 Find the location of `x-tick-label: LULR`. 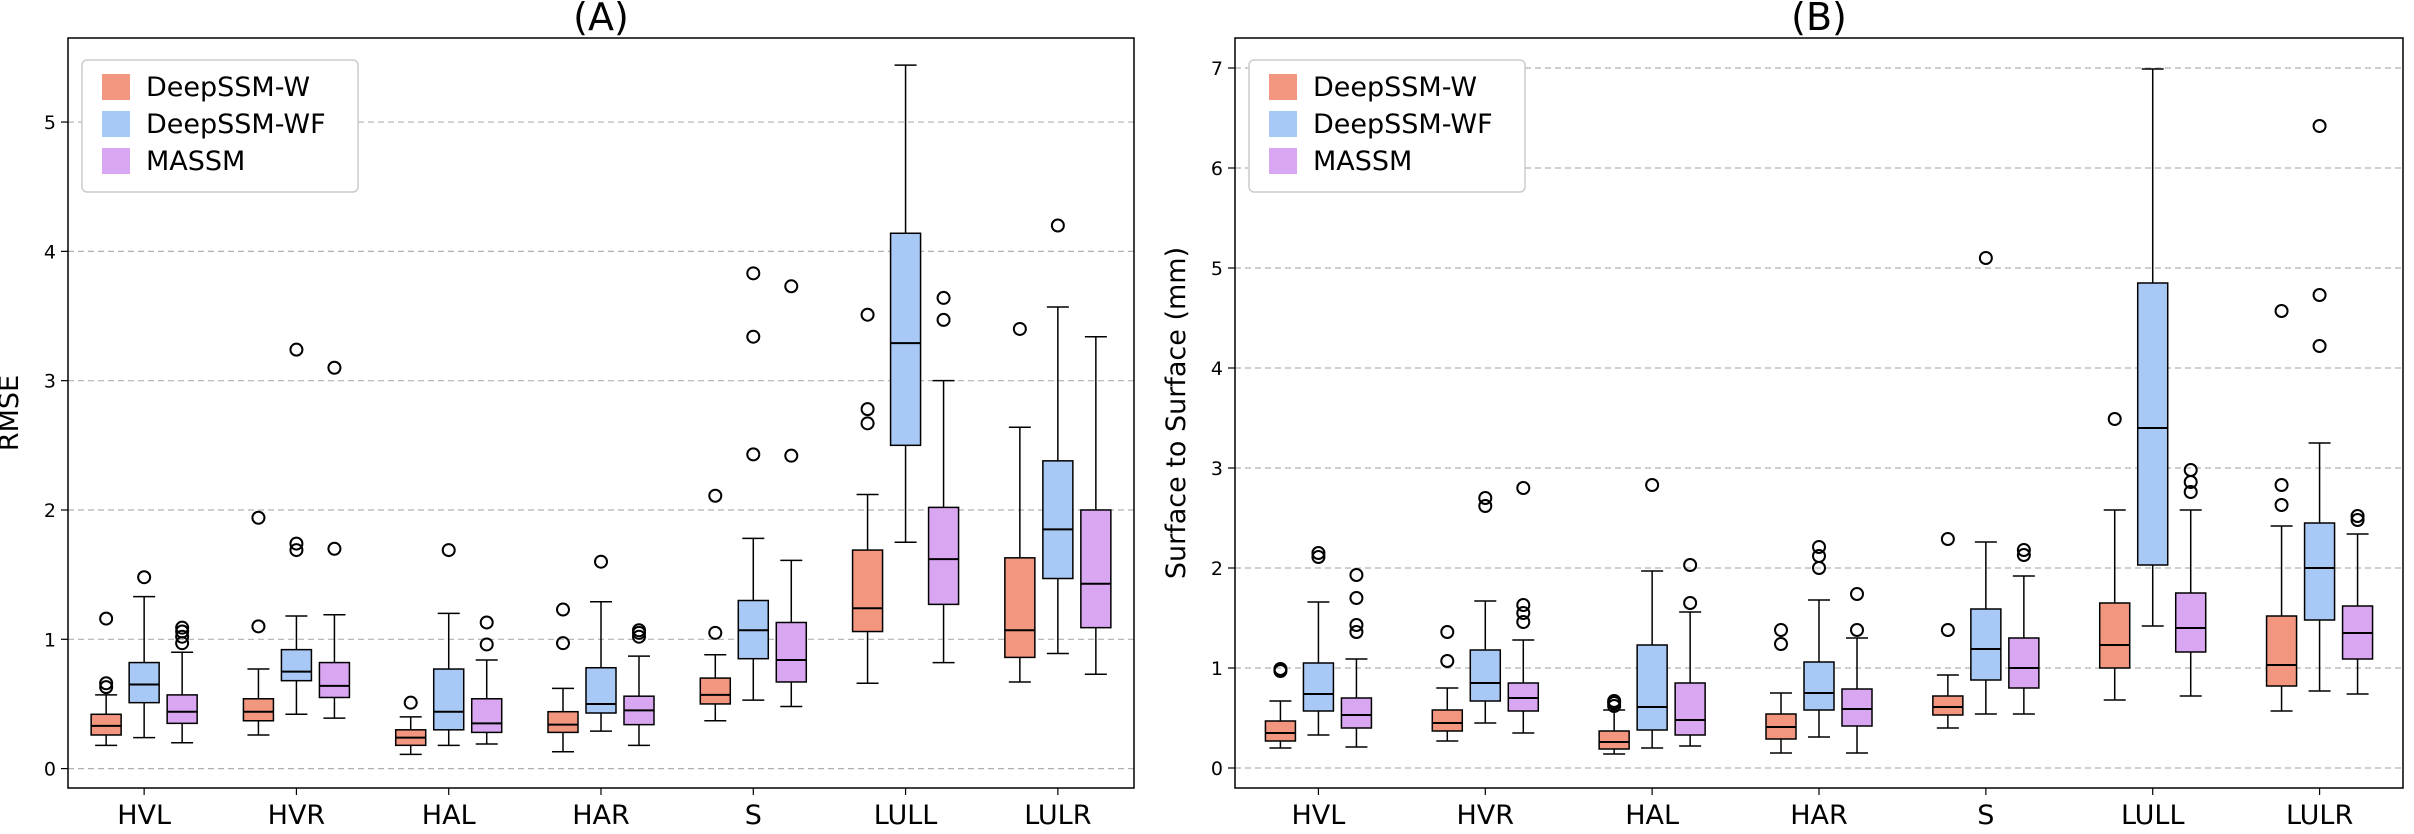

x-tick-label: LULR is located at coordinates (2319, 815).